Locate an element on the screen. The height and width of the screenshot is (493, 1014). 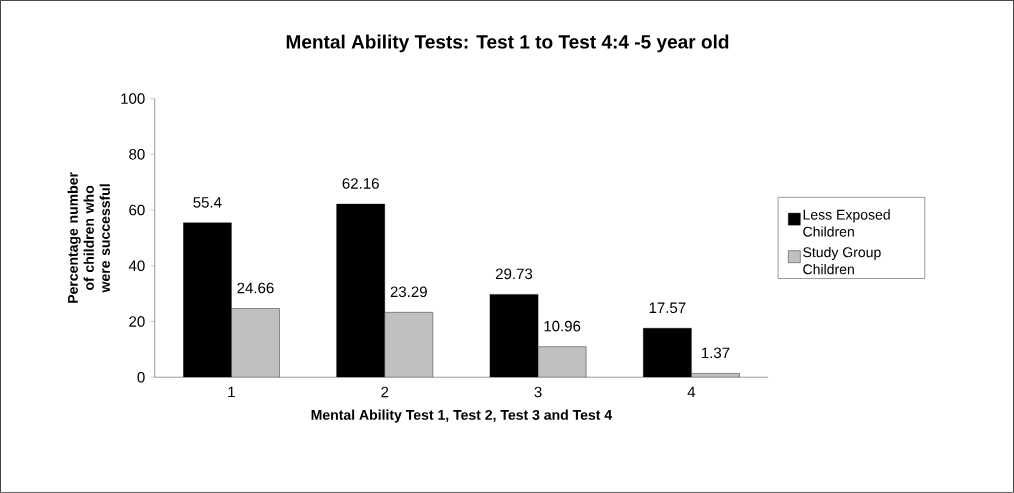
y-tick-label: 0 is located at coordinates (141, 377).